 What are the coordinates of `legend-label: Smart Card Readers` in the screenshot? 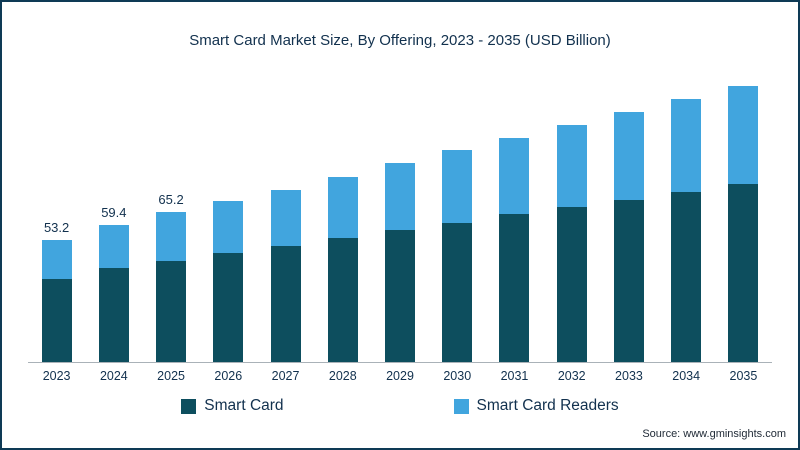 It's located at (547, 405).